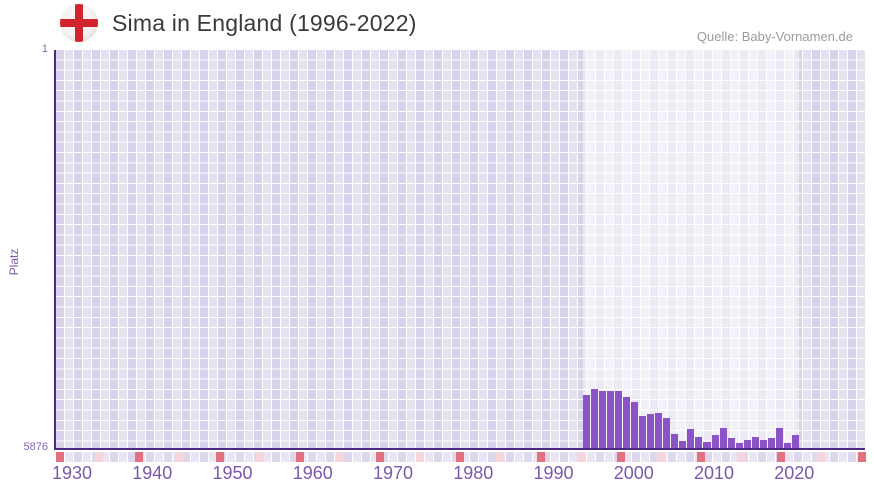  What do you see at coordinates (60, 457) in the screenshot?
I see `decade-marker-1930` at bounding box center [60, 457].